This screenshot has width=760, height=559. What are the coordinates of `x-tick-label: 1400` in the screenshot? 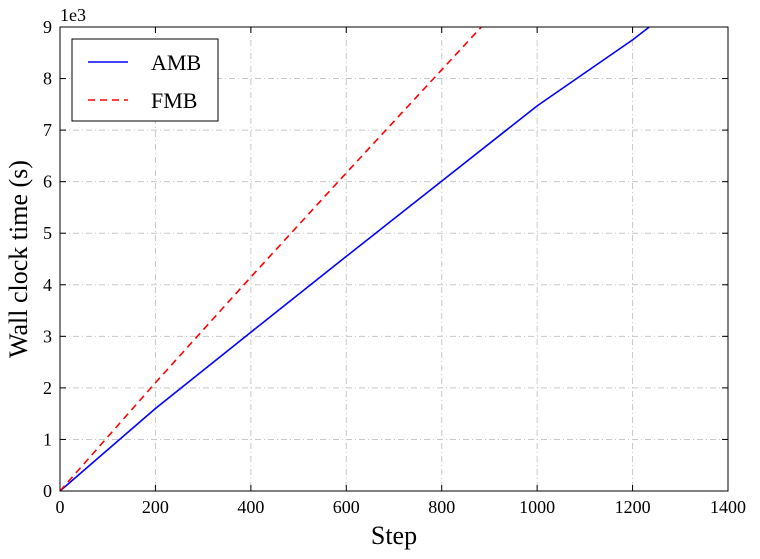 It's located at (728, 507).